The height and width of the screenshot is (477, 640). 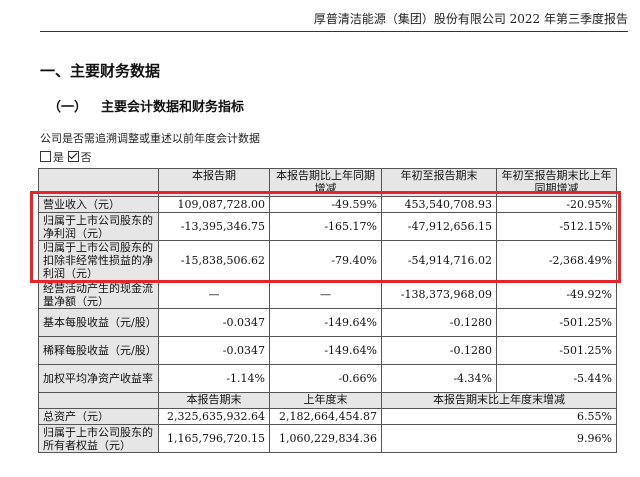 I want to click on cell-value: 6.55%, so click(x=499, y=416).